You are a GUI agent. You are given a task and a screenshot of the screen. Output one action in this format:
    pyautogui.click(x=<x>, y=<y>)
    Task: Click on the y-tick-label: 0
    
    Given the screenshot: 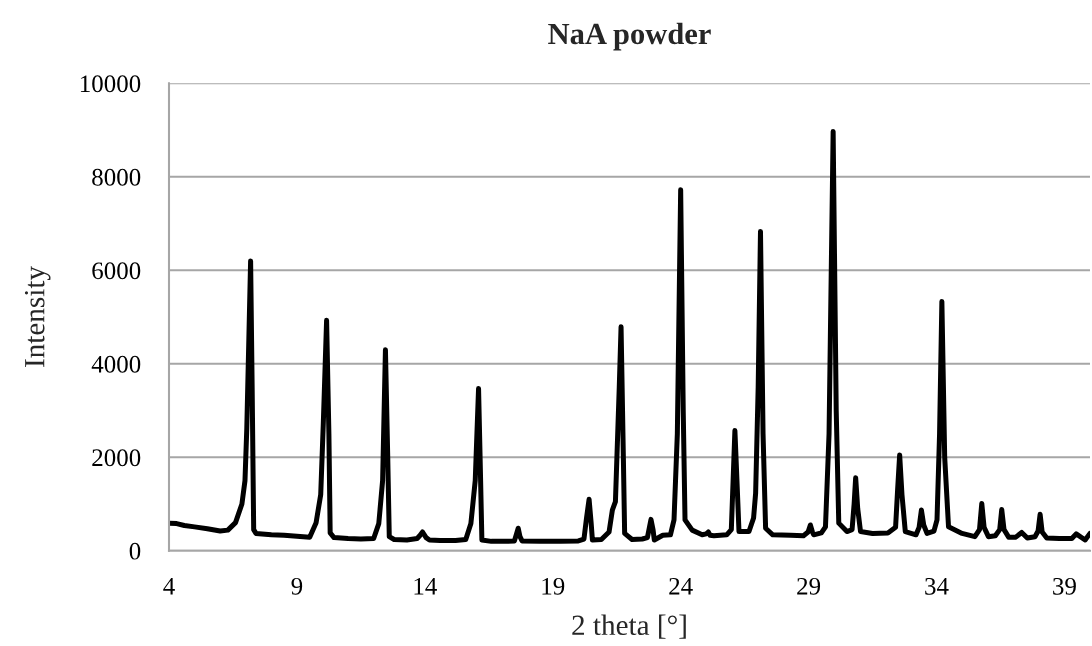 What is the action you would take?
    pyautogui.click(x=135, y=551)
    